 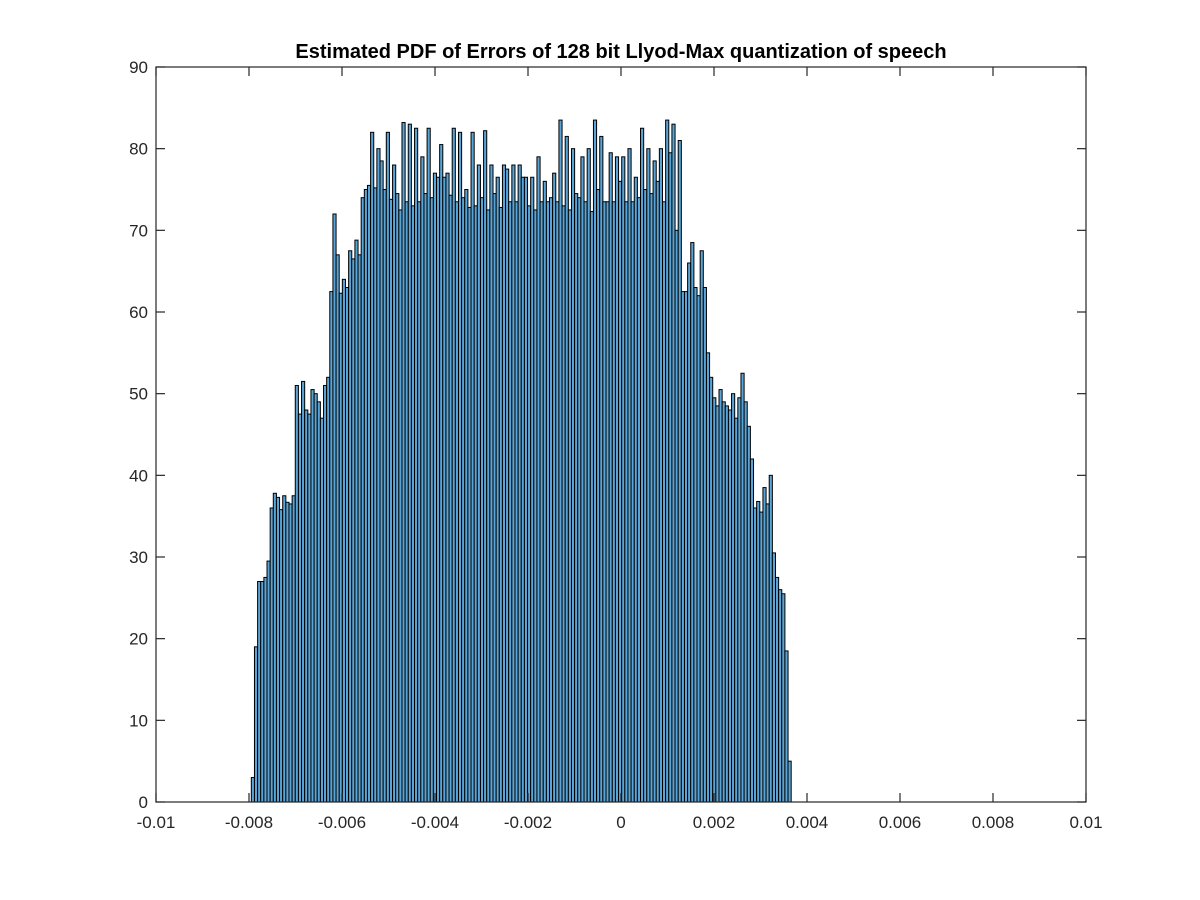 I want to click on x-tick-label: 0.008, so click(x=993, y=822).